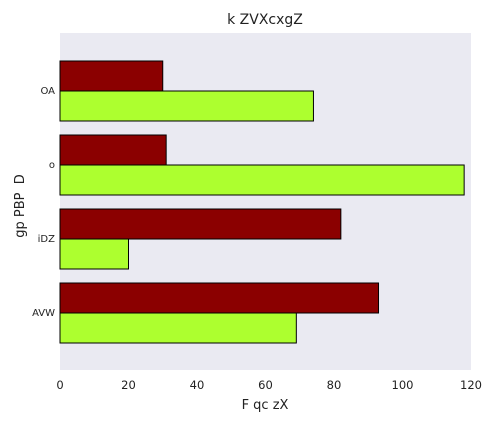 The height and width of the screenshot is (426, 497). Describe the element at coordinates (265, 20) in the screenshot. I see `chart-title: k ZVXcxgZ` at that location.